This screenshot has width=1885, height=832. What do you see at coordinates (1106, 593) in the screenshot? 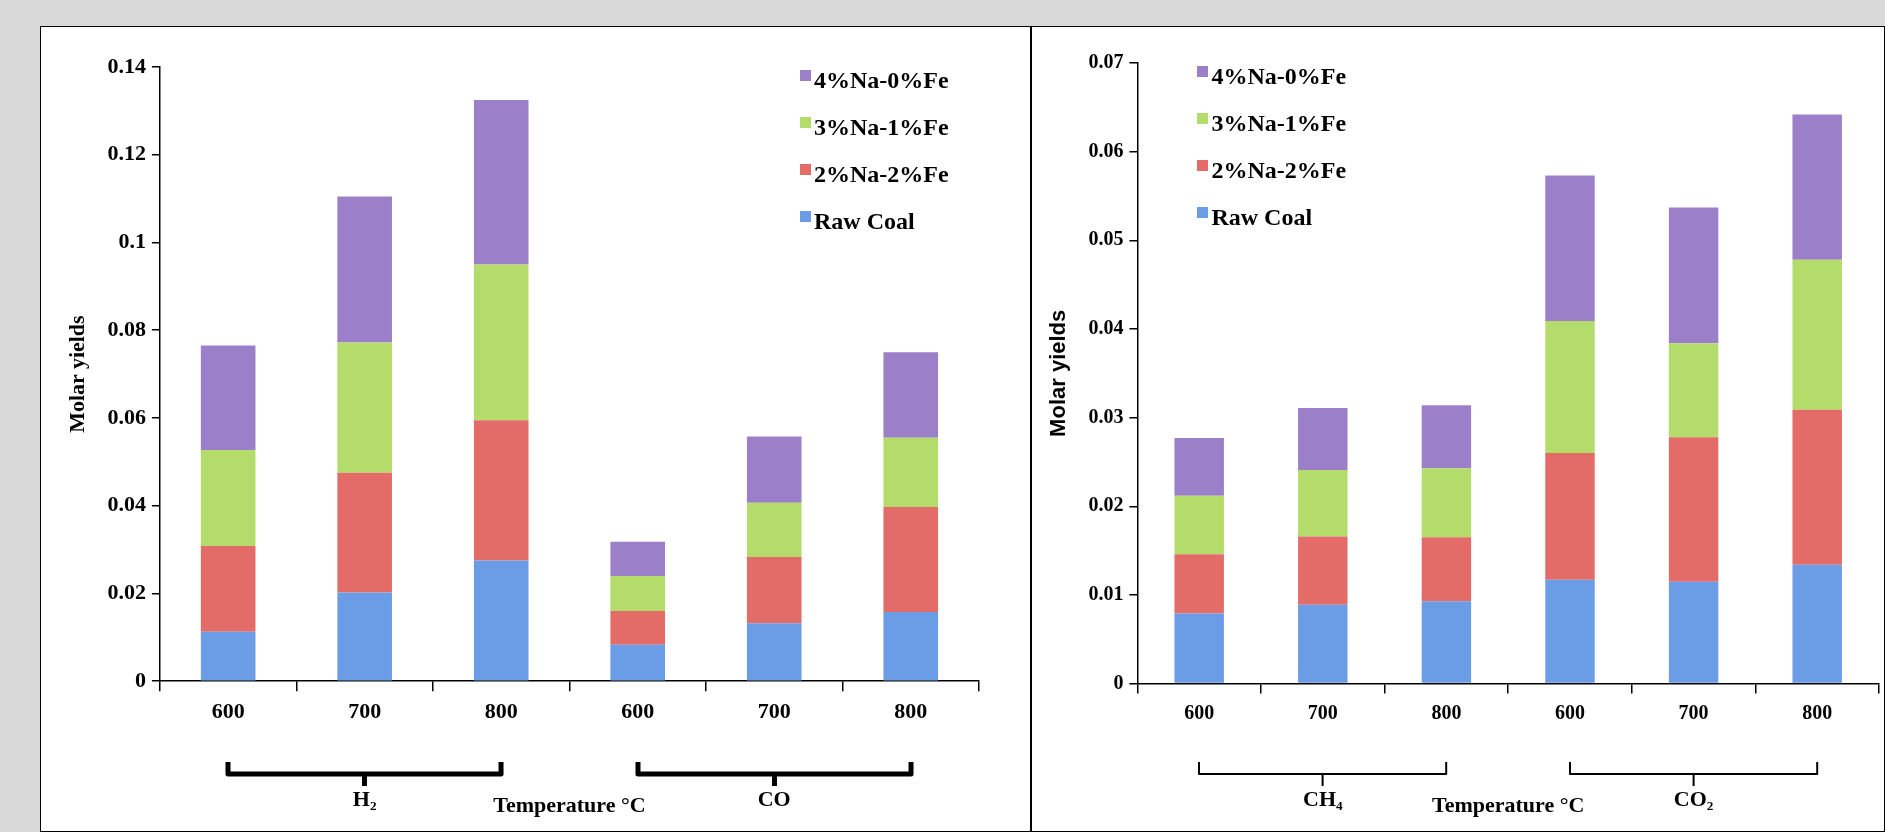
I see `y-tick-label: 0.01` at bounding box center [1106, 593].